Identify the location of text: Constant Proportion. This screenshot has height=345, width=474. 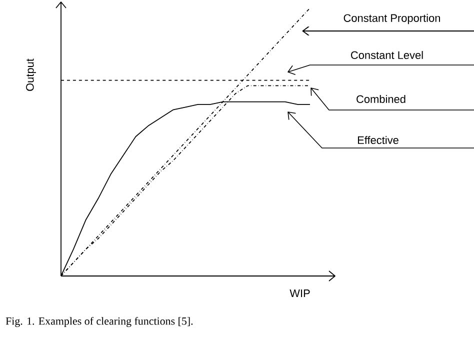
(392, 19).